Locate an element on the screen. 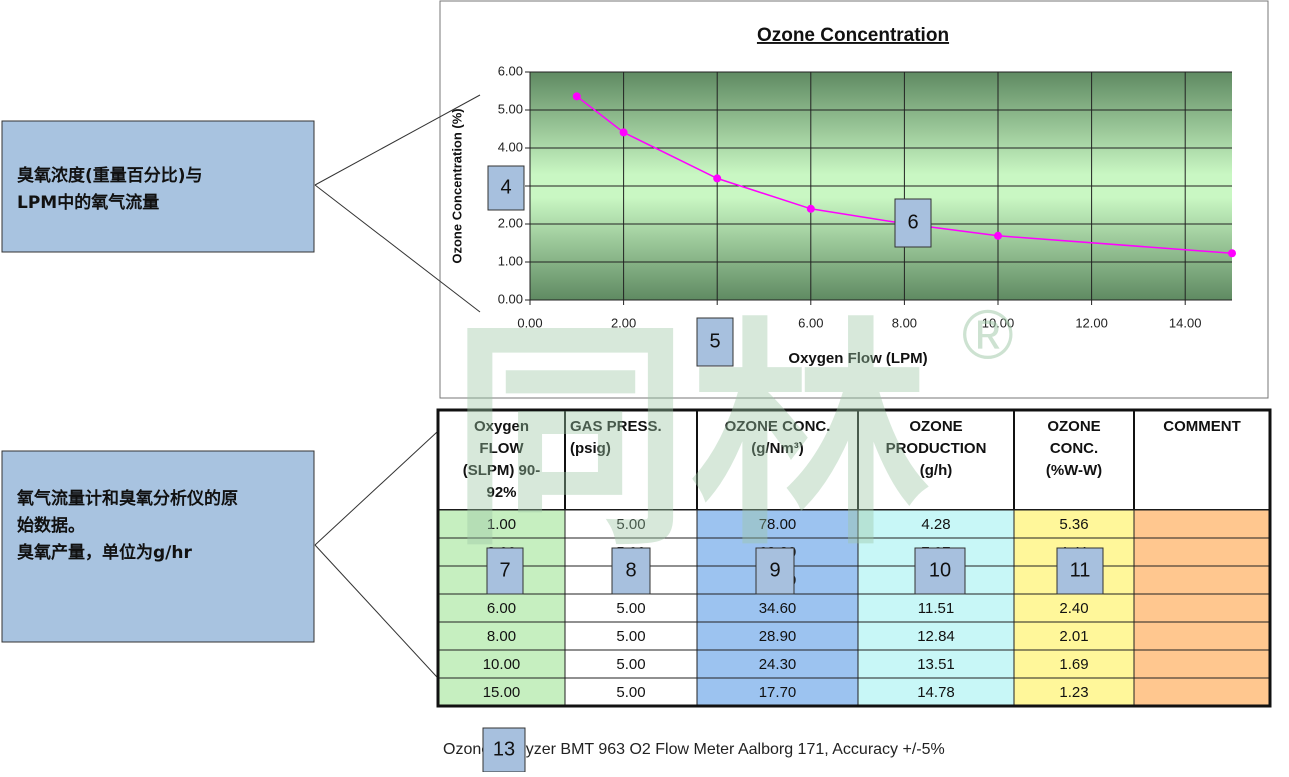 This screenshot has height=777, width=1289. badge-label: 7 is located at coordinates (504, 570).